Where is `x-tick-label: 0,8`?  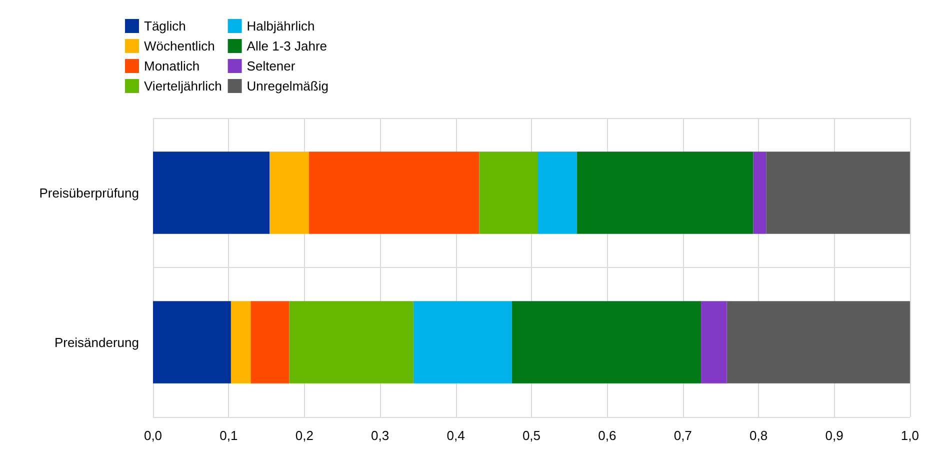 x-tick-label: 0,8 is located at coordinates (759, 435).